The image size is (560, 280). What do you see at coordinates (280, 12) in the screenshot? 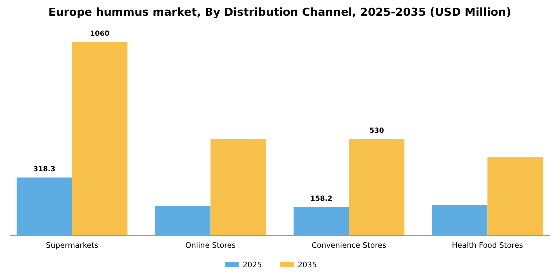
I see `chart-title: Europe hummus market, By Distribution Channel, 2025-2035 (USD Million)` at bounding box center [280, 12].